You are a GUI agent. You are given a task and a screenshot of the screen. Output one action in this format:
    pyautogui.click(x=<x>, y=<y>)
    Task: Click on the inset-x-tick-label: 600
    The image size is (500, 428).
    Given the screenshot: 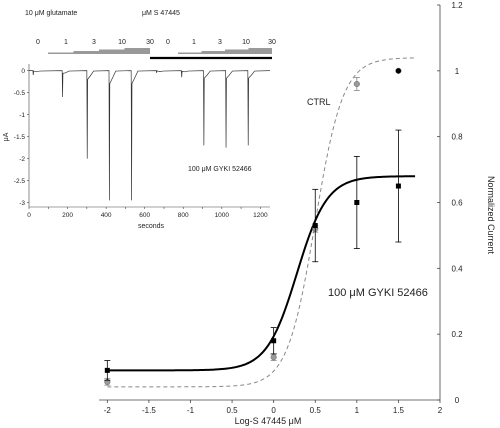 What is the action you would take?
    pyautogui.click(x=144, y=215)
    